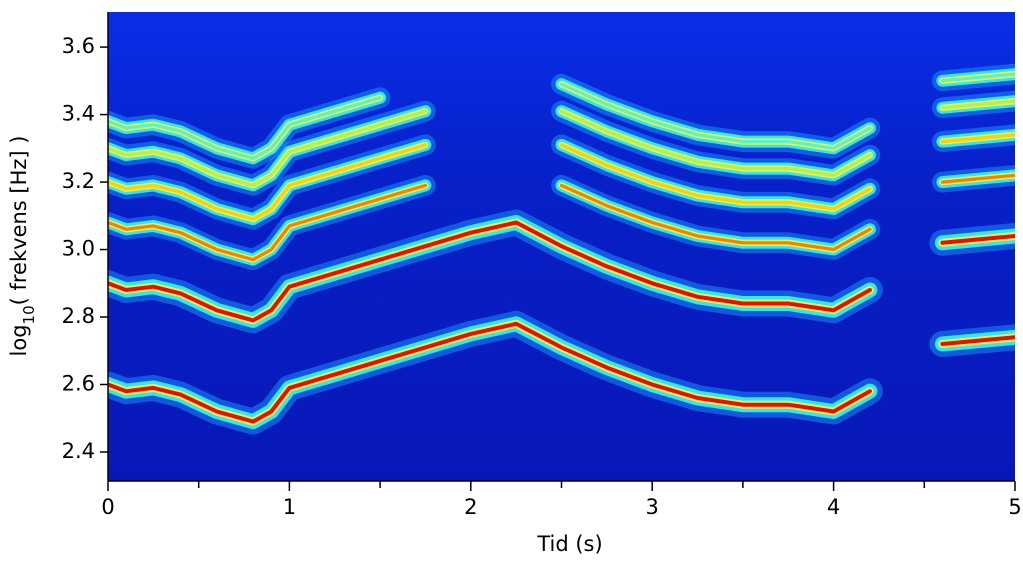 The height and width of the screenshot is (563, 1023). What do you see at coordinates (78, 451) in the screenshot?
I see `y-tick-label: 2.4` at bounding box center [78, 451].